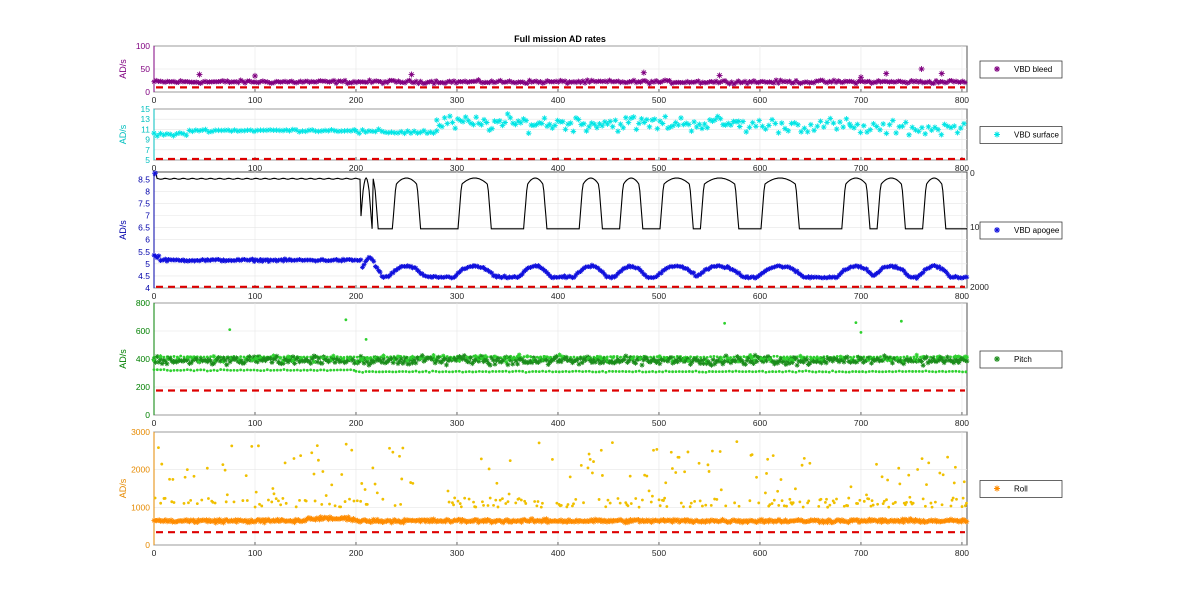  Describe the element at coordinates (146, 69) in the screenshot. I see `y-tick-label: 50` at that location.